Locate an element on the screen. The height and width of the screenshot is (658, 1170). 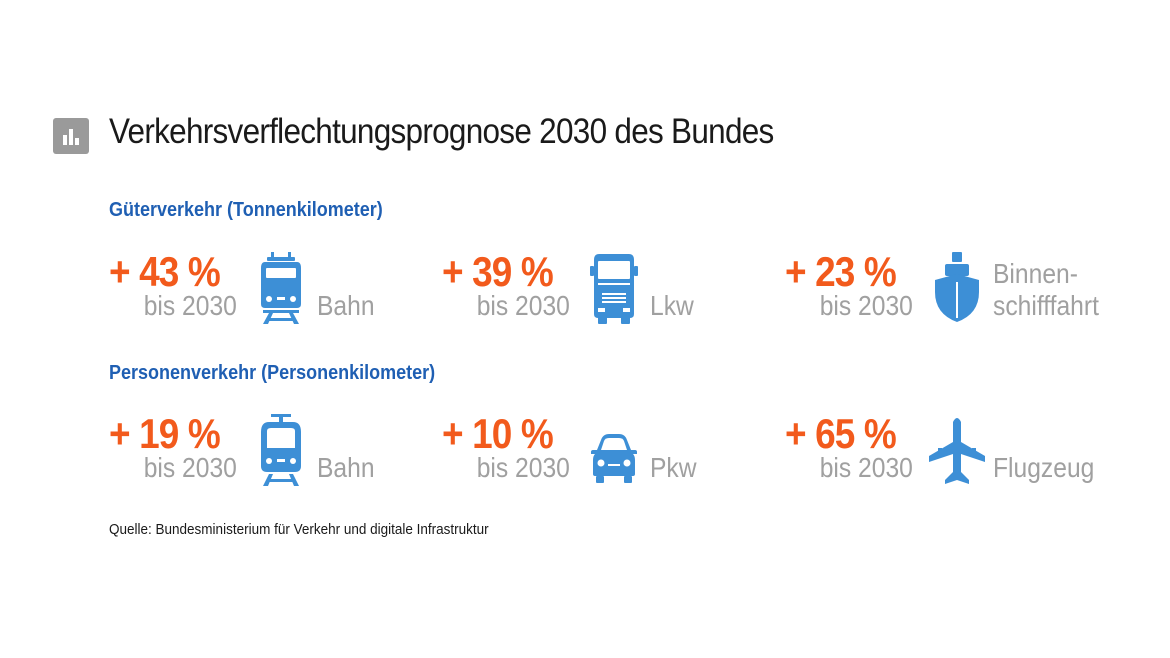
percent-value: + 23 % is located at coordinates (841, 271).